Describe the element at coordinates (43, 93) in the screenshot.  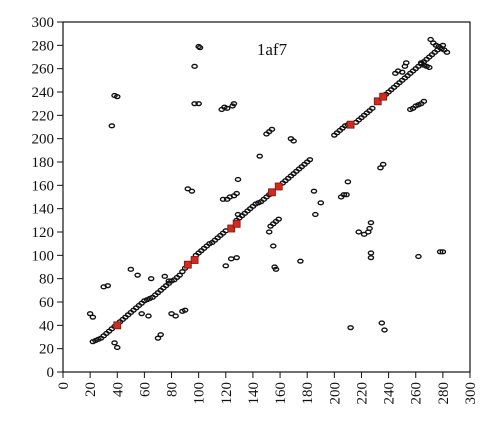
I see `y-tick-label: 240` at that location.